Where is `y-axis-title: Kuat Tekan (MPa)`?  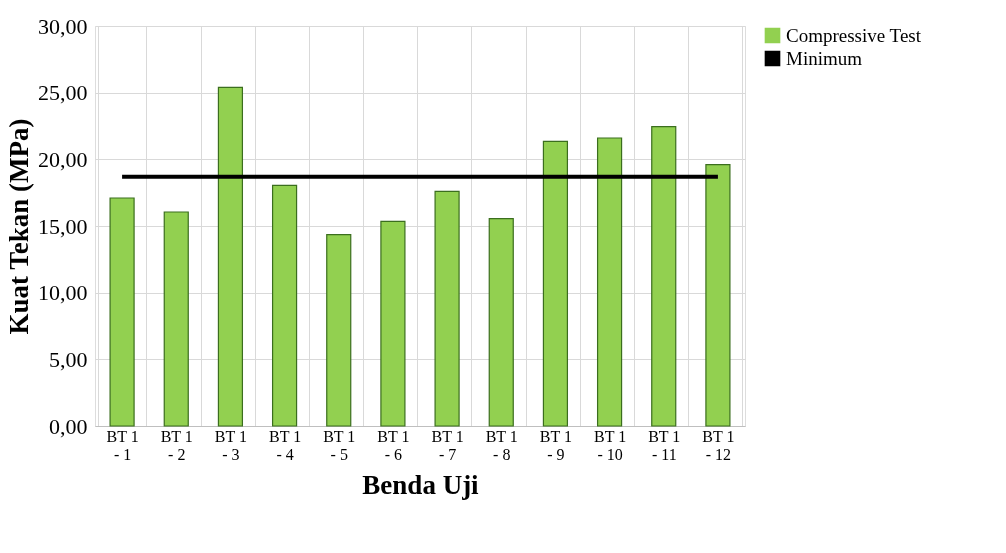
y-axis-title: Kuat Tekan (MPa) is located at coordinates (19, 226).